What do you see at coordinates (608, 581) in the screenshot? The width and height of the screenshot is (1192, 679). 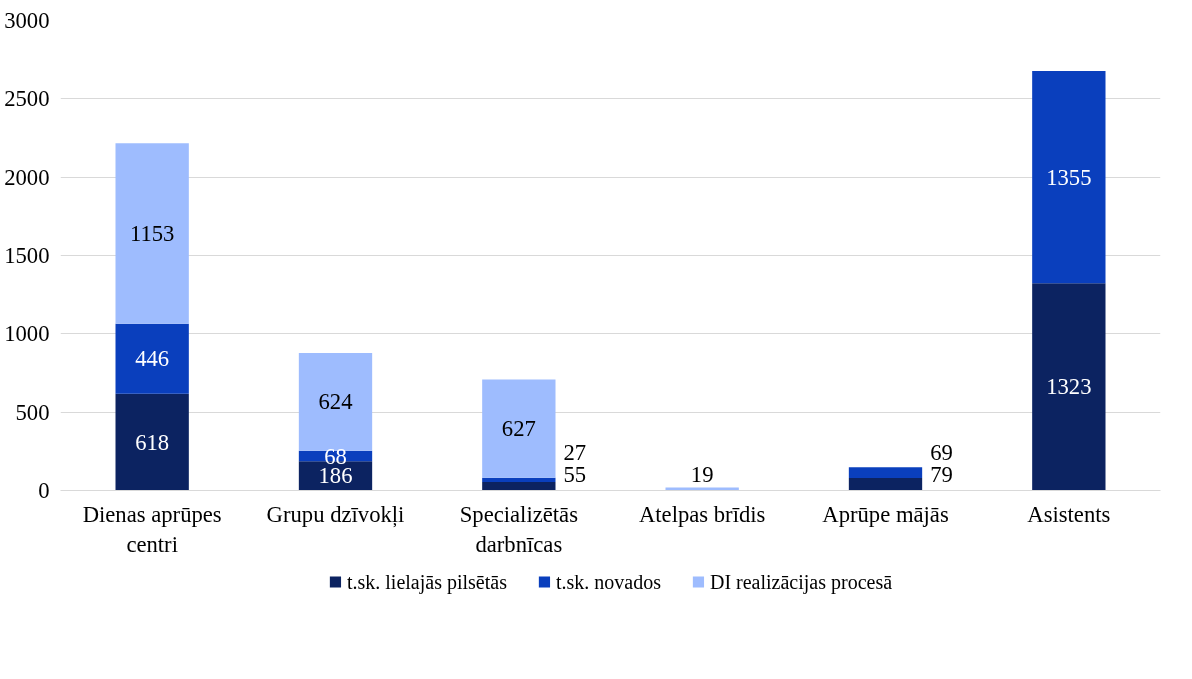 I see `legend-label: t.sk. novados` at bounding box center [608, 581].